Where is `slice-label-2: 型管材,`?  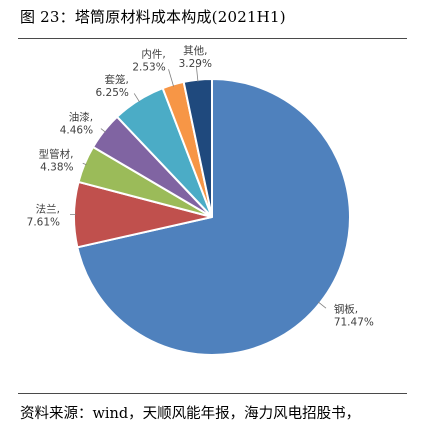 slice-label-2: 型管材, is located at coordinates (56, 153).